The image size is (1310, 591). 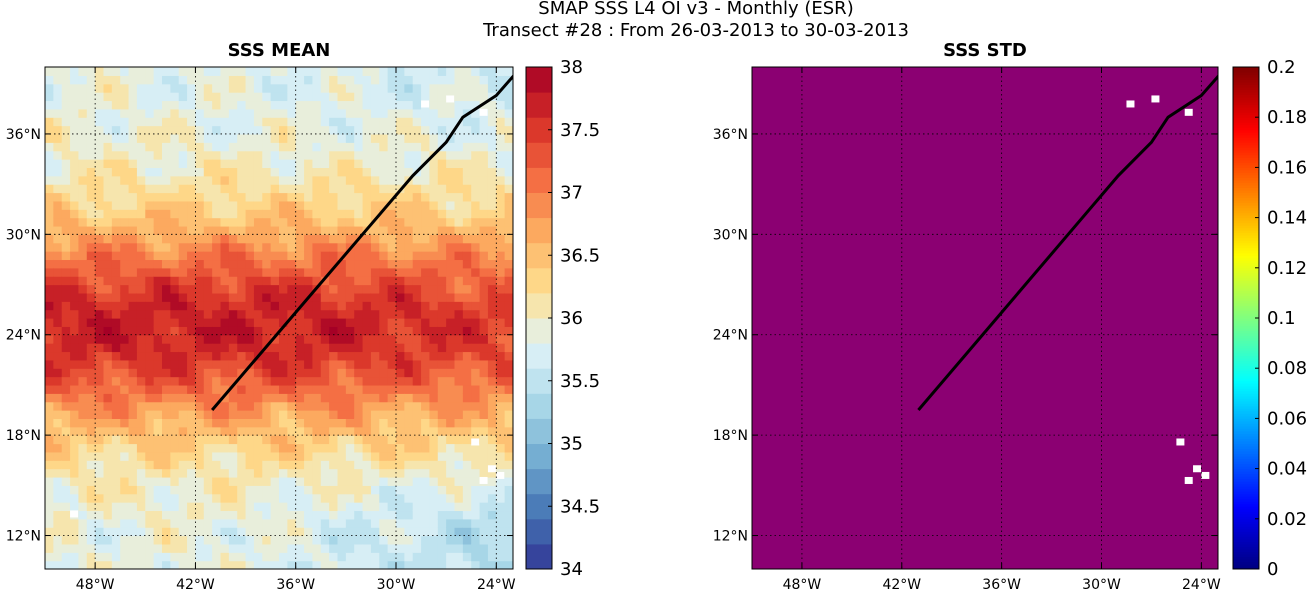 What do you see at coordinates (571, 444) in the screenshot?
I see `colorbar-tick-label: 35` at bounding box center [571, 444].